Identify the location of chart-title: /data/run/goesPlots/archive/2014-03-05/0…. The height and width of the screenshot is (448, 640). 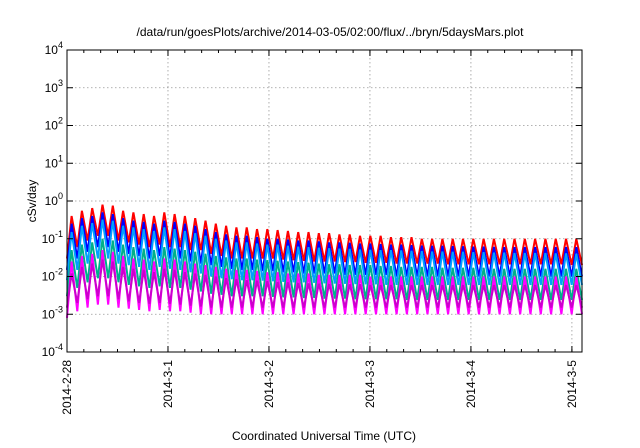
(331, 32).